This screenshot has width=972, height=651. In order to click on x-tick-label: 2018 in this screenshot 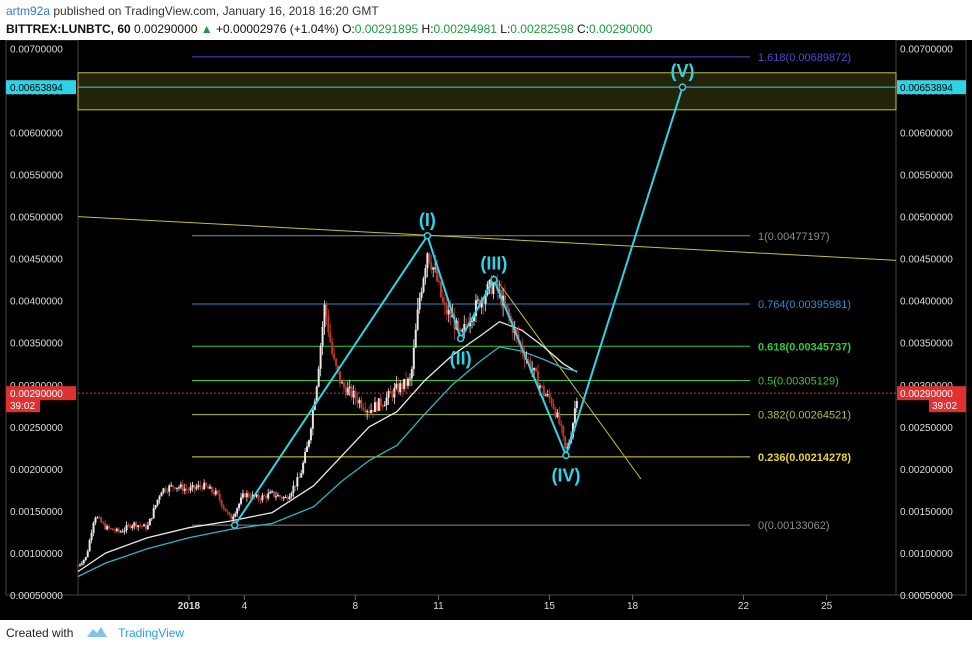, I will do `click(189, 606)`.